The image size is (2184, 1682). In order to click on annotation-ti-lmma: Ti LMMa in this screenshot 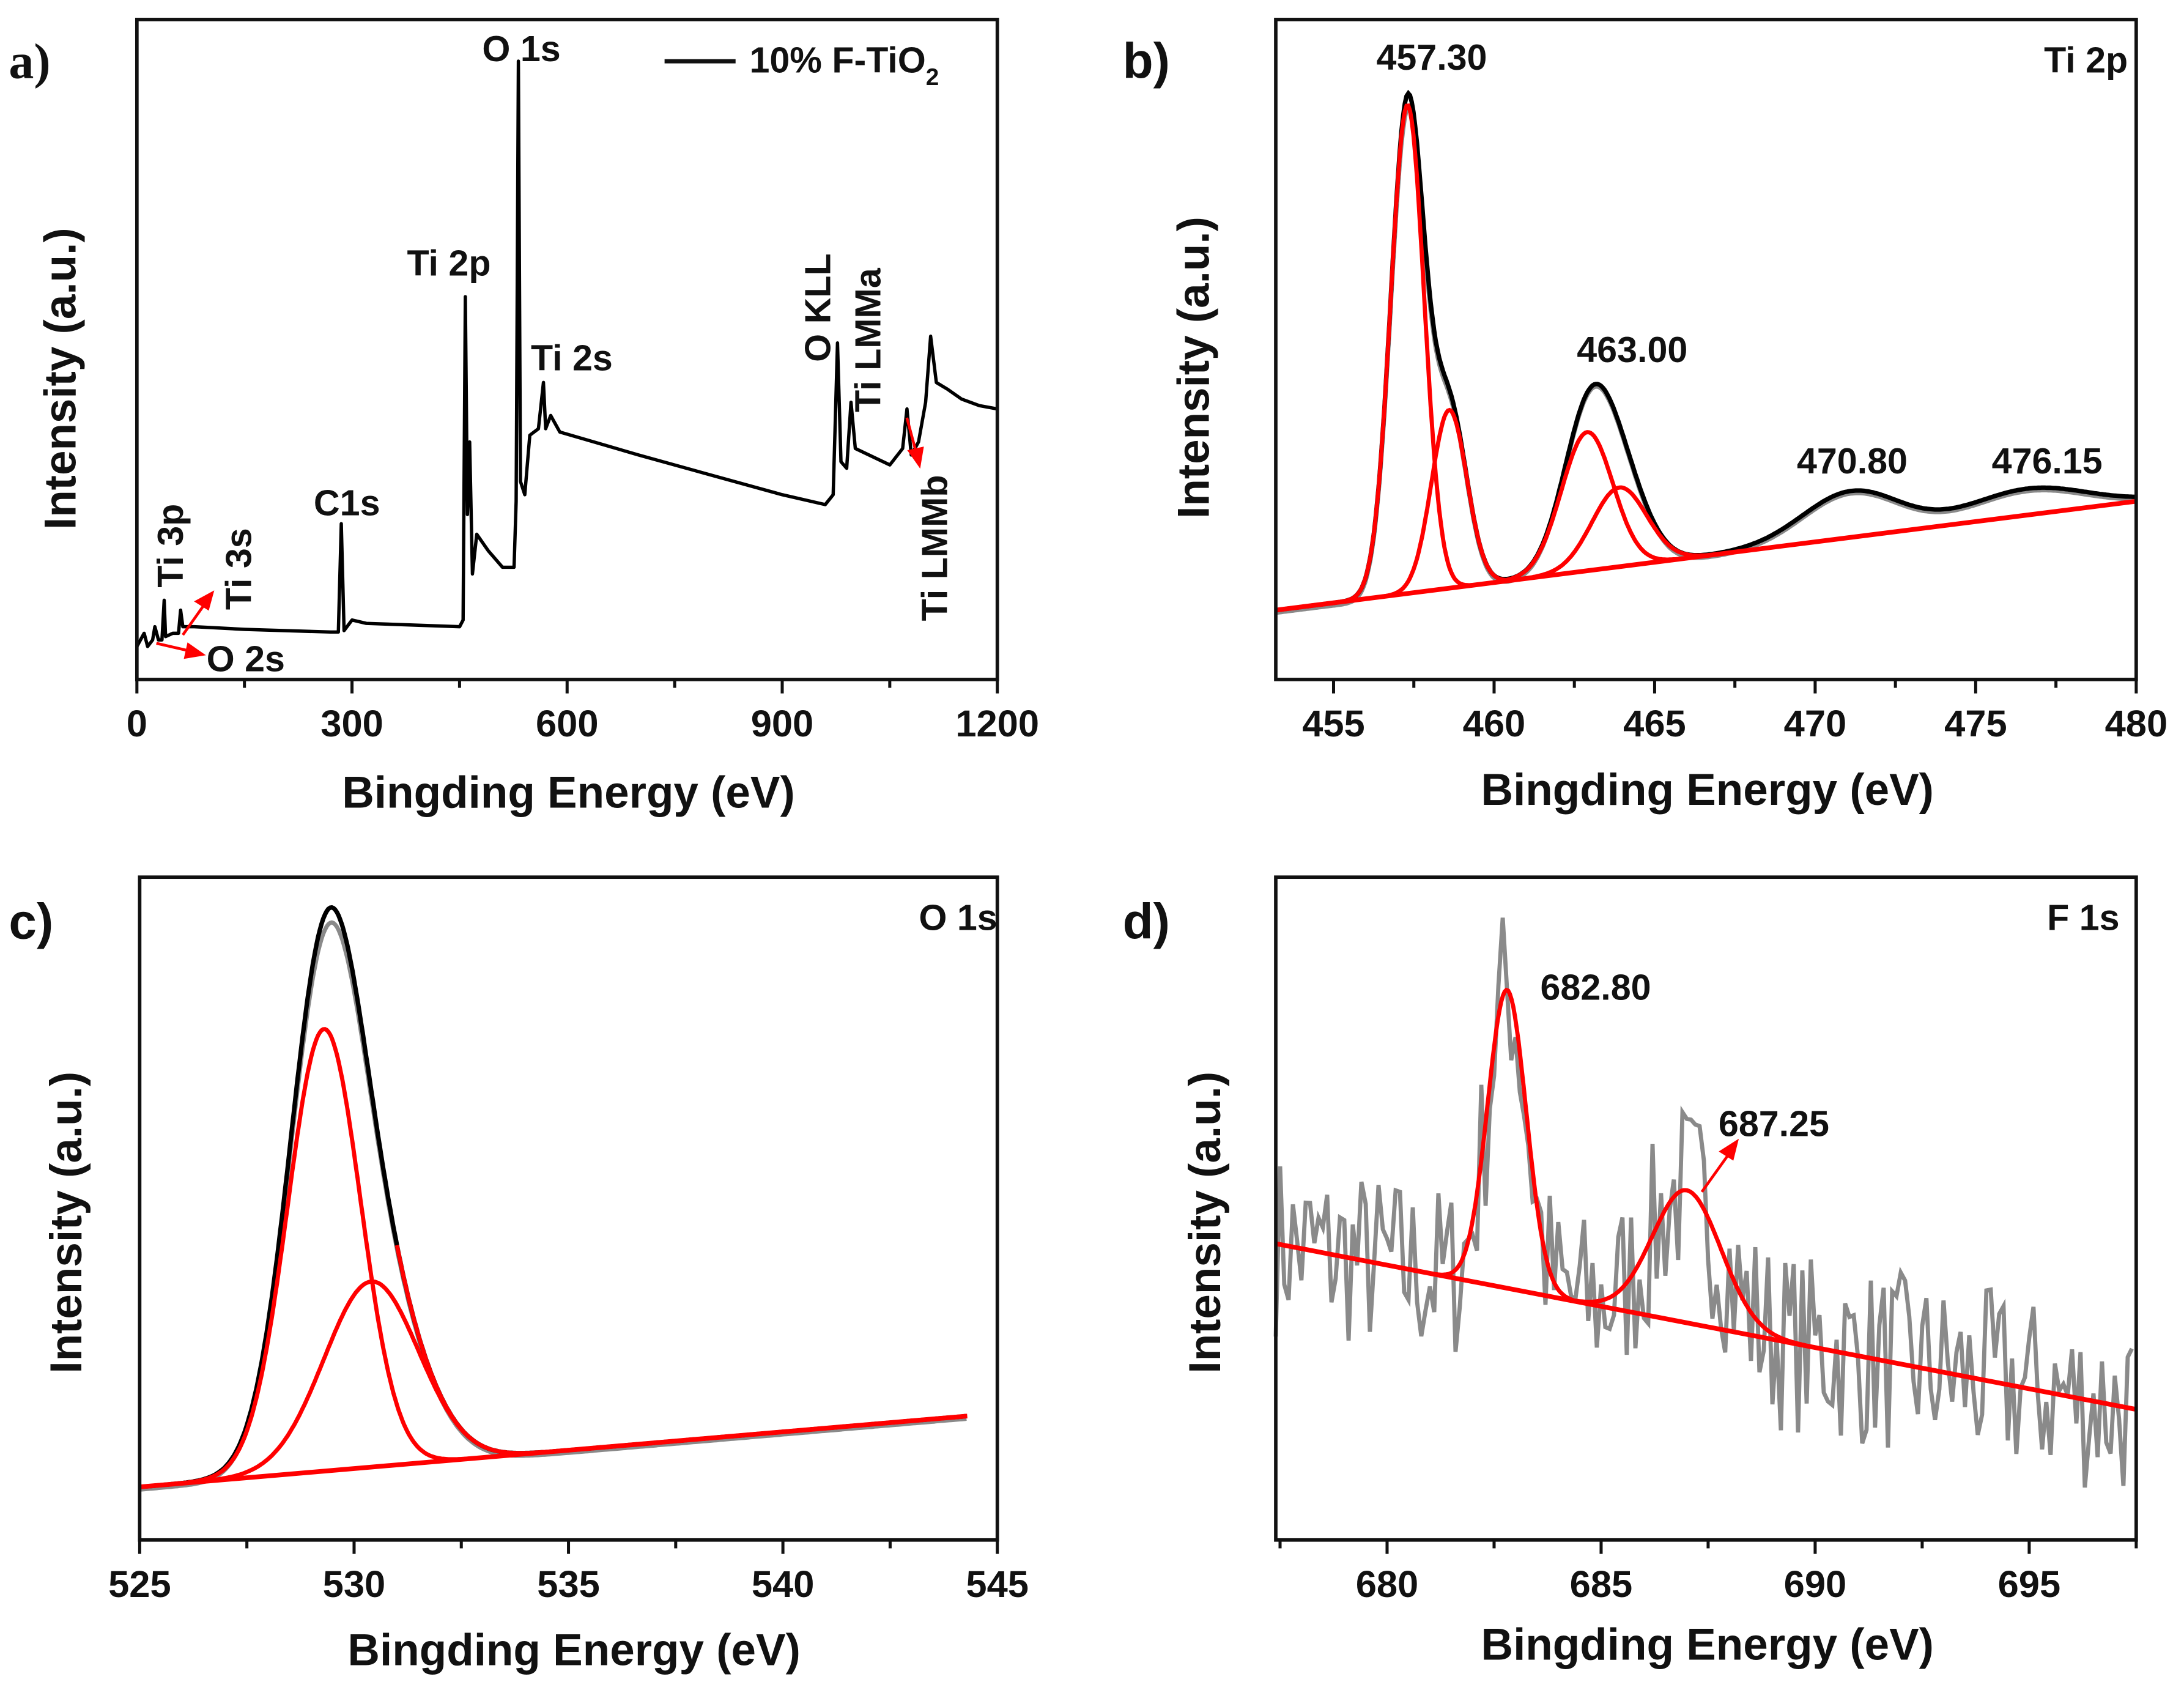, I will do `click(867, 339)`.